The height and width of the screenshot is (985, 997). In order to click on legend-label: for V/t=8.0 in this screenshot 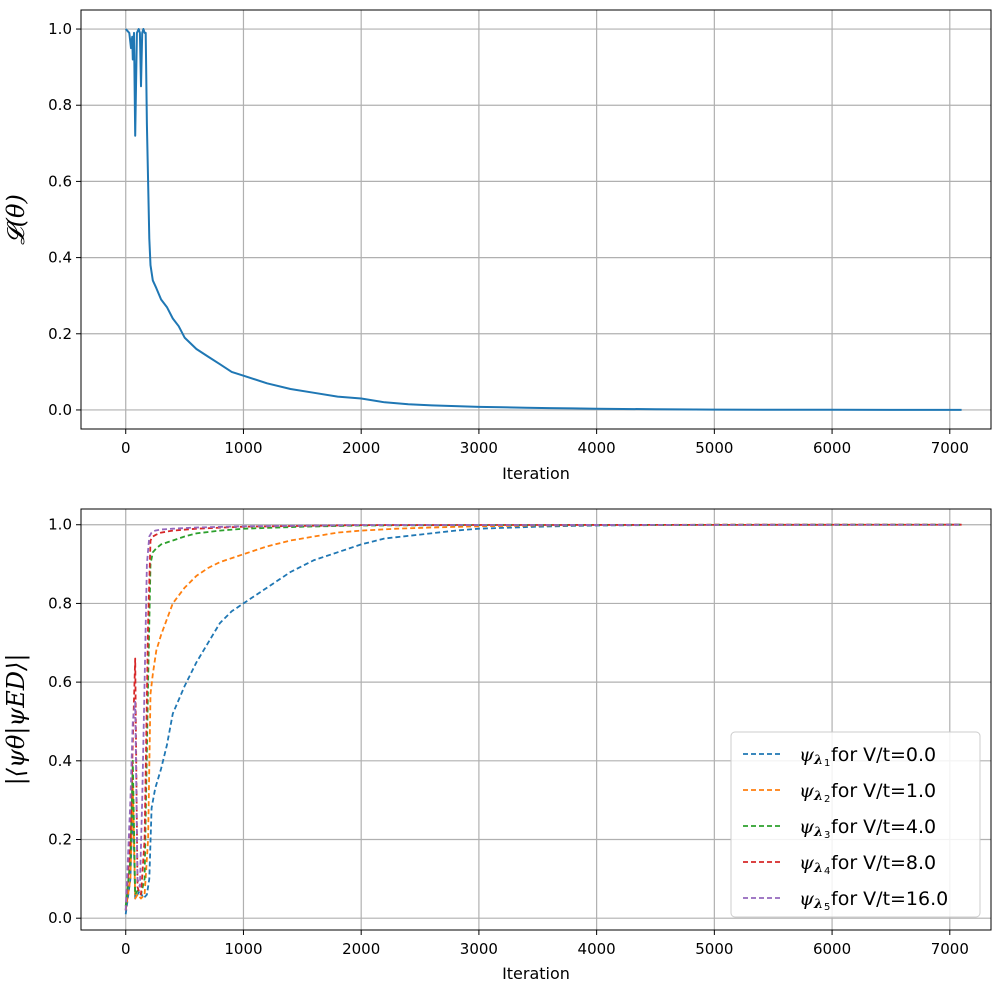, I will do `click(883, 863)`.